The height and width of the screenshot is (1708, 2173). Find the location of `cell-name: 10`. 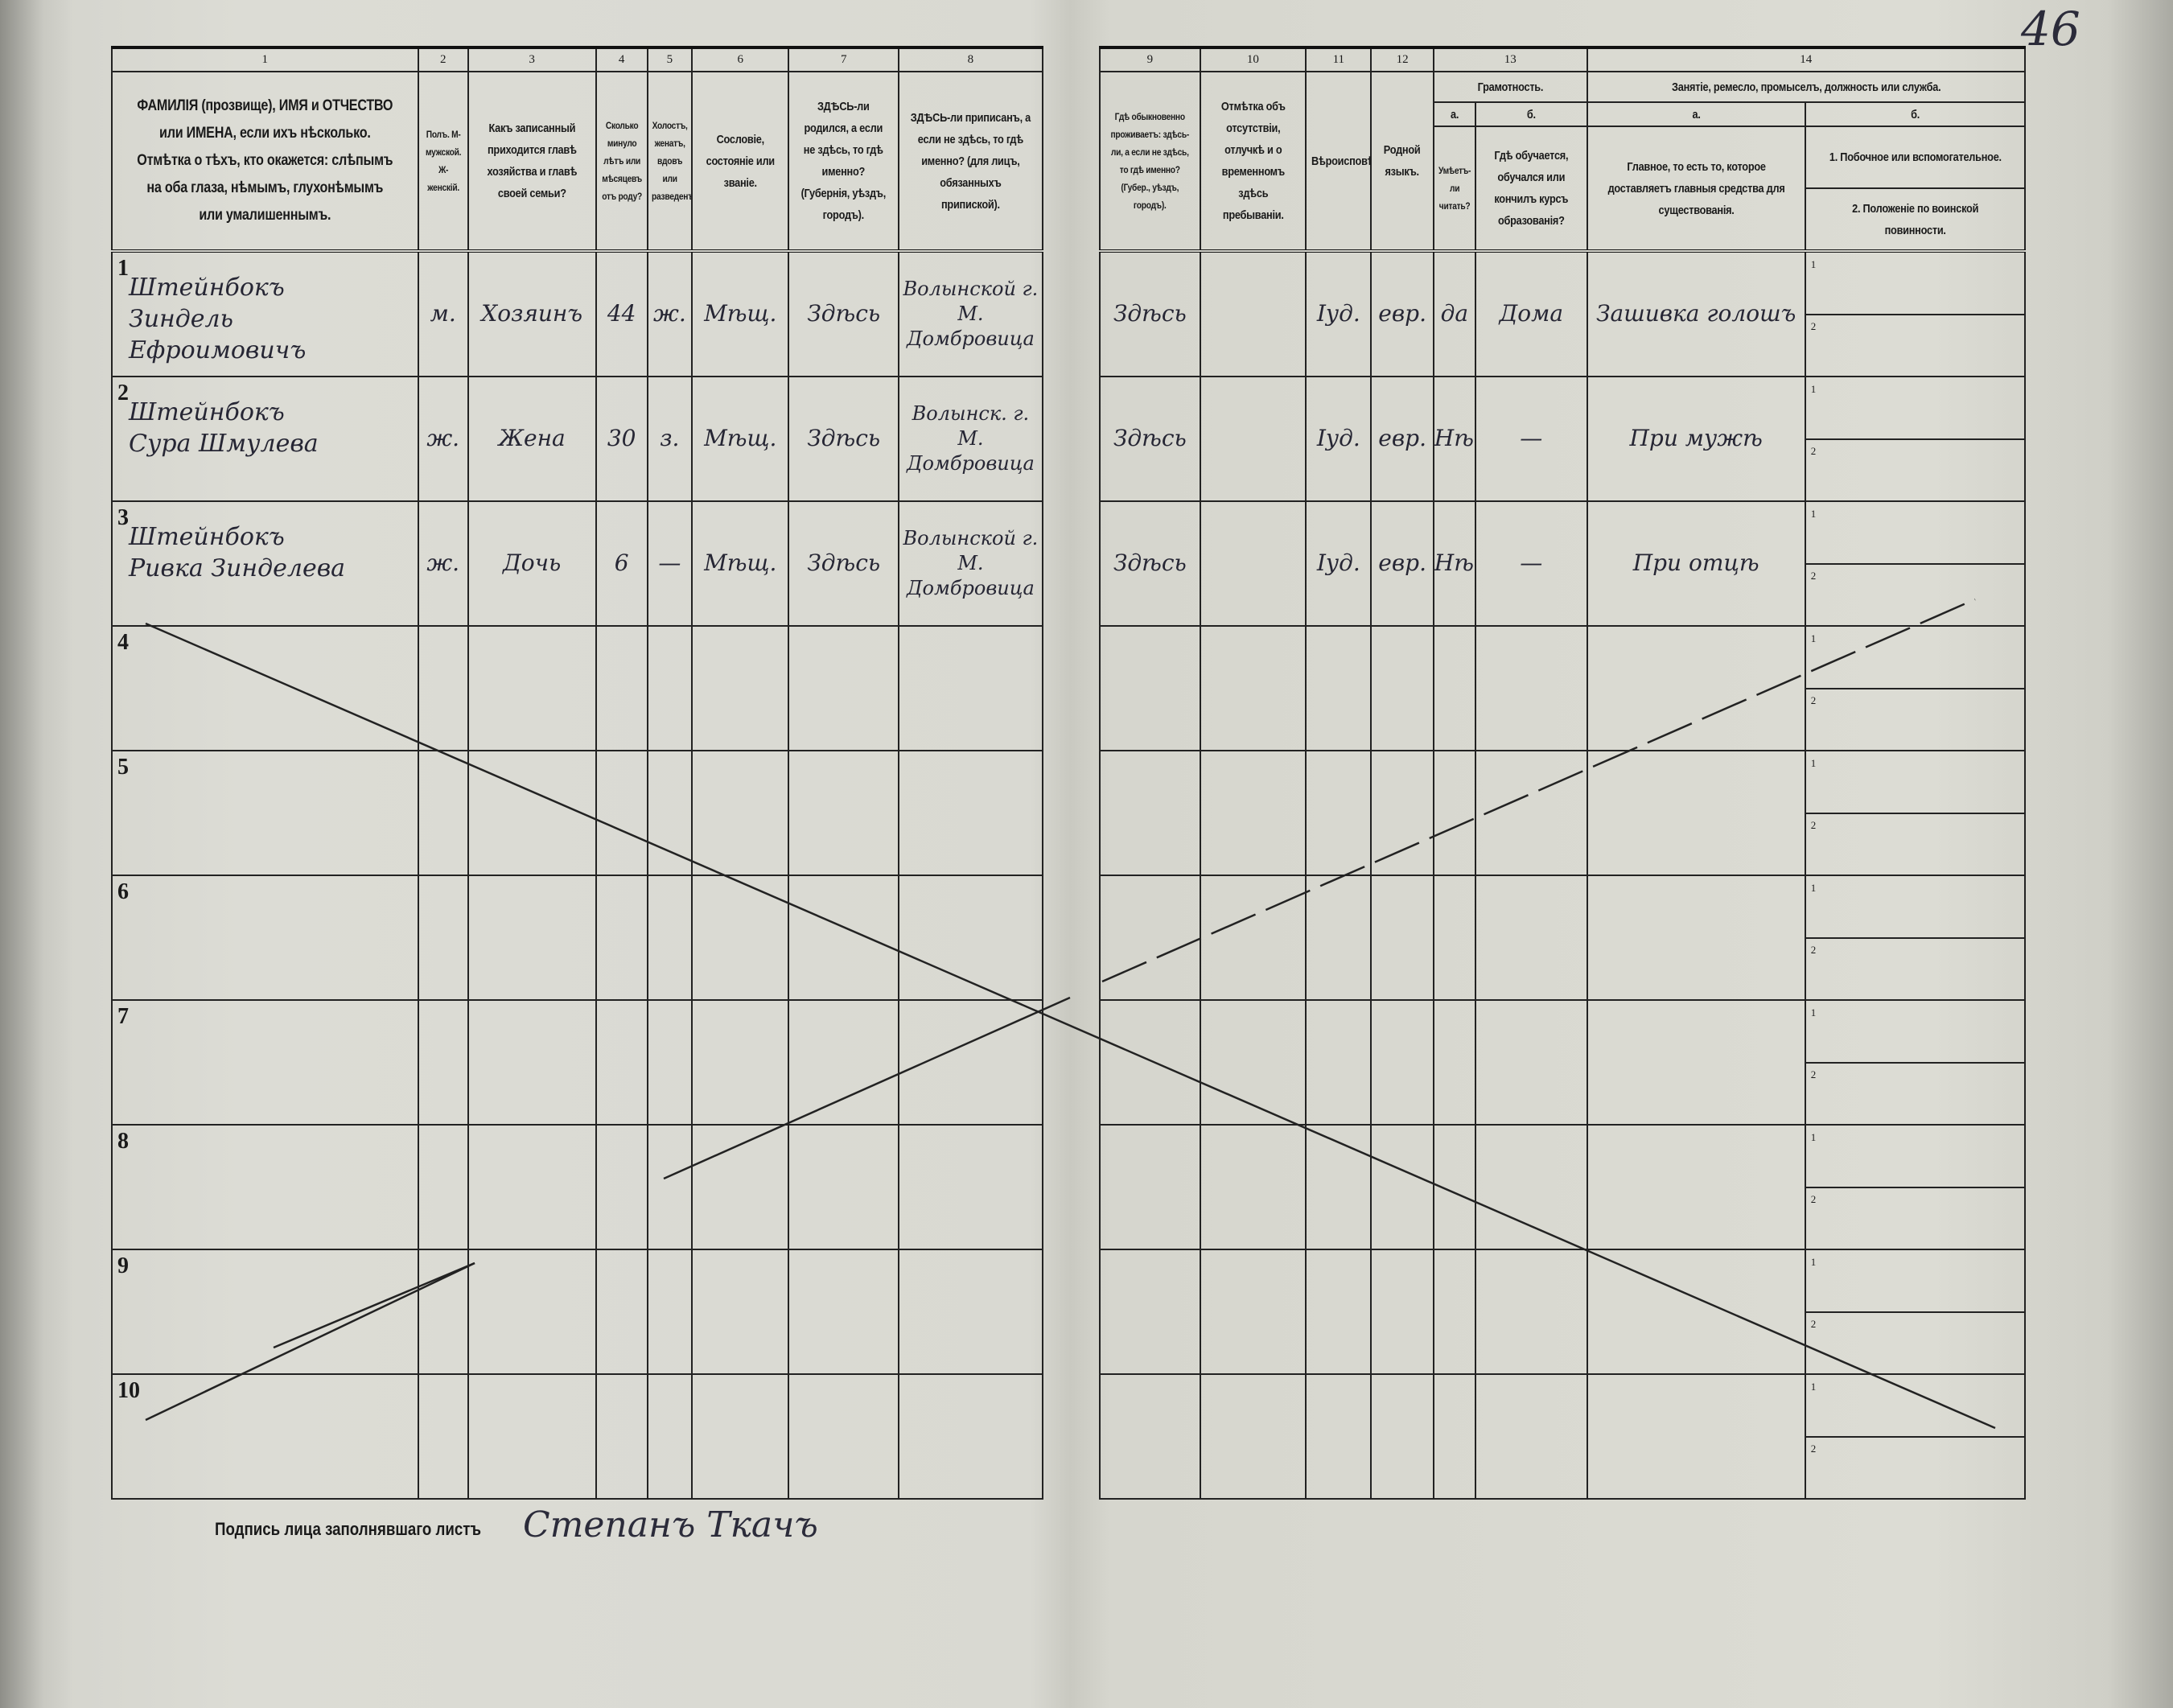

cell-name: 10 is located at coordinates (265, 1436).